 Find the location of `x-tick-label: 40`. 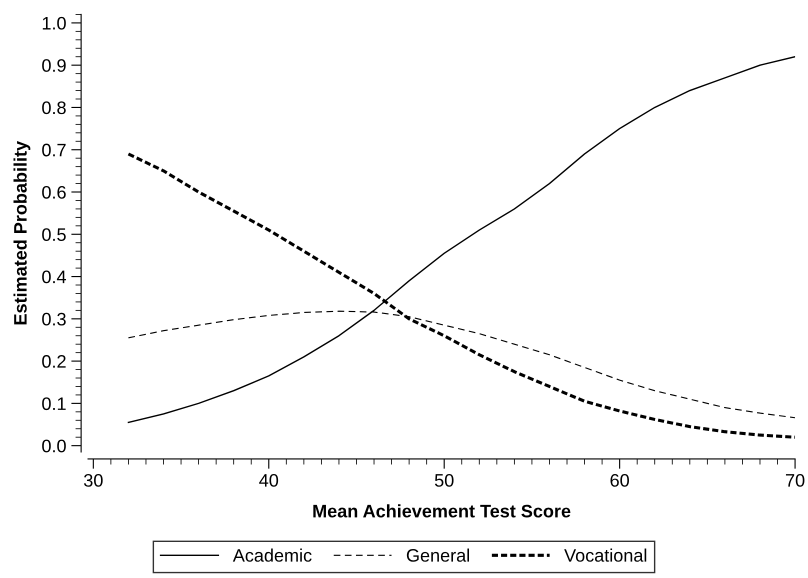

x-tick-label: 40 is located at coordinates (268, 480).